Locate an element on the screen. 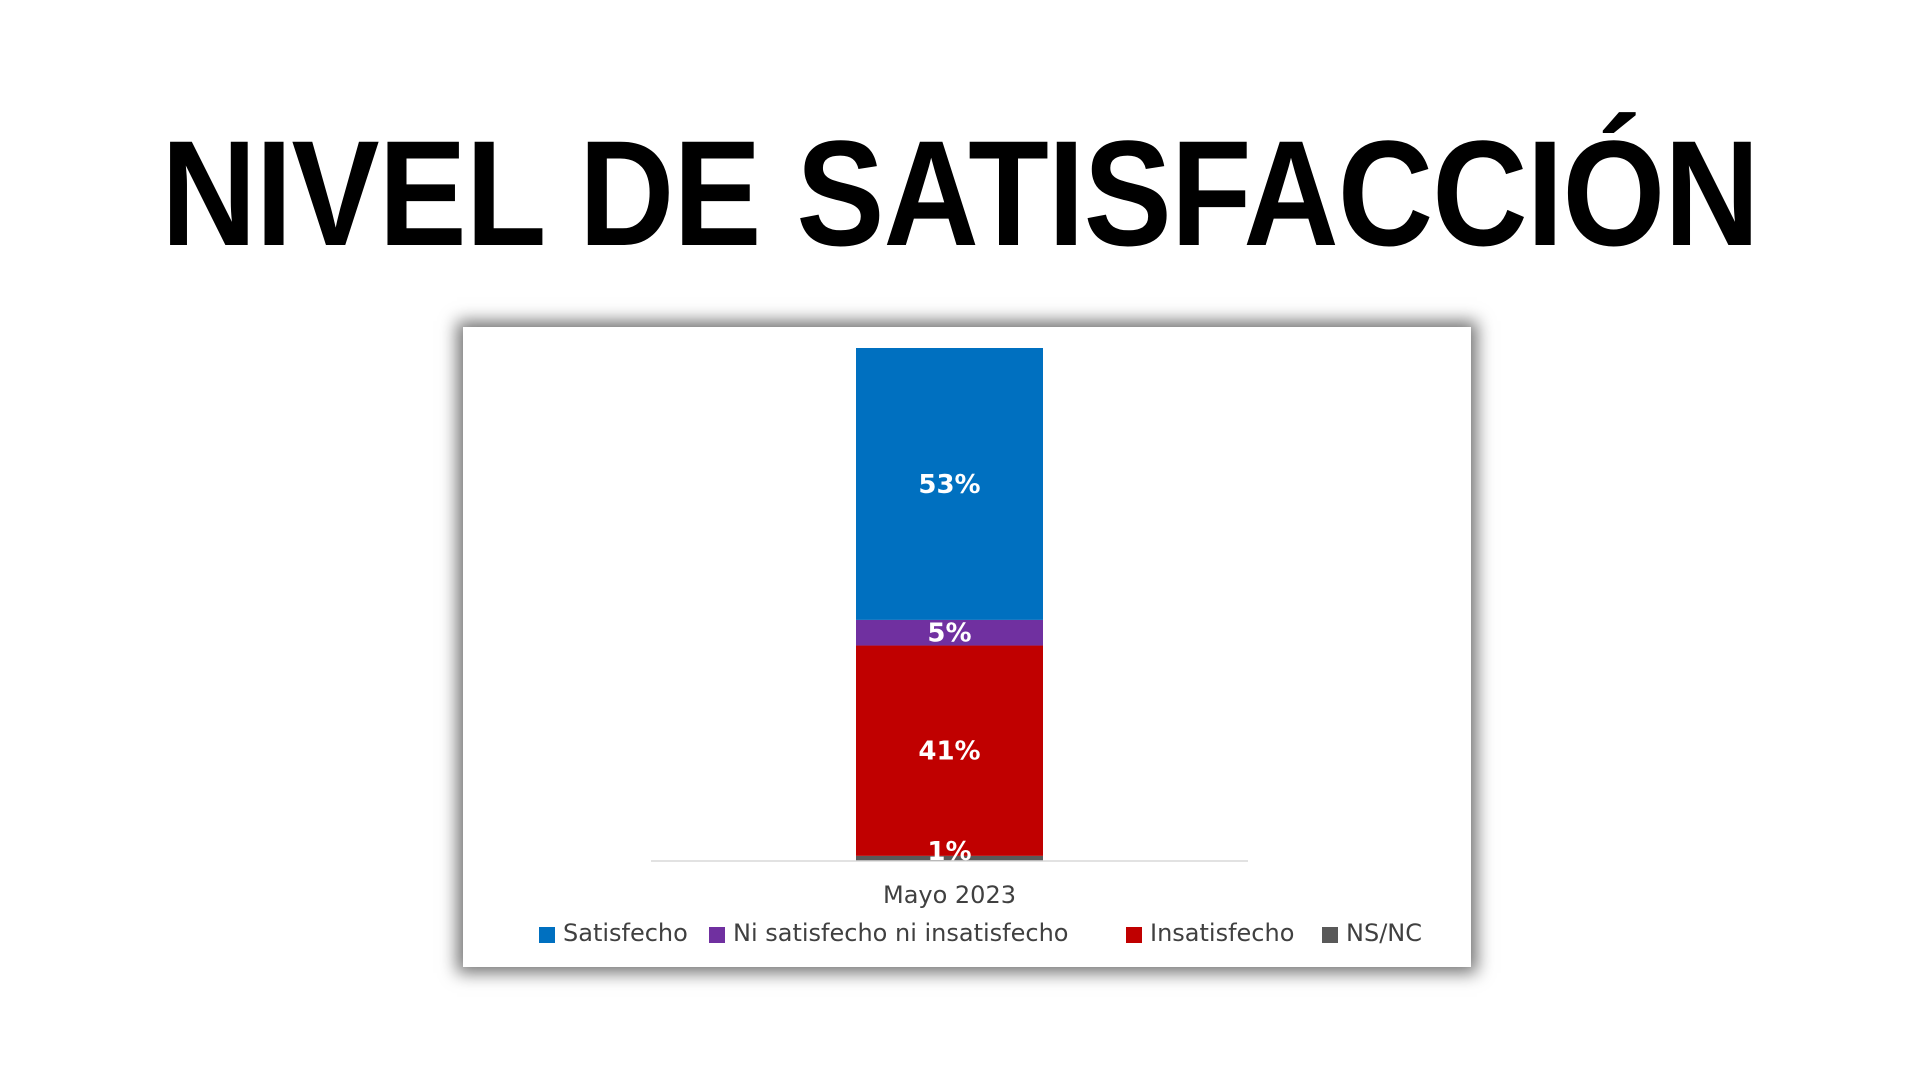 The width and height of the screenshot is (1920, 1080). legend-item-insatisfecho: Insatisfecho is located at coordinates (1210, 933).